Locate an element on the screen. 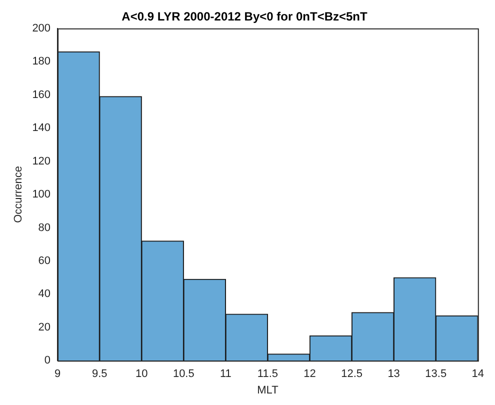 The width and height of the screenshot is (495, 405). x-tick-label: 9.5 is located at coordinates (100, 374).